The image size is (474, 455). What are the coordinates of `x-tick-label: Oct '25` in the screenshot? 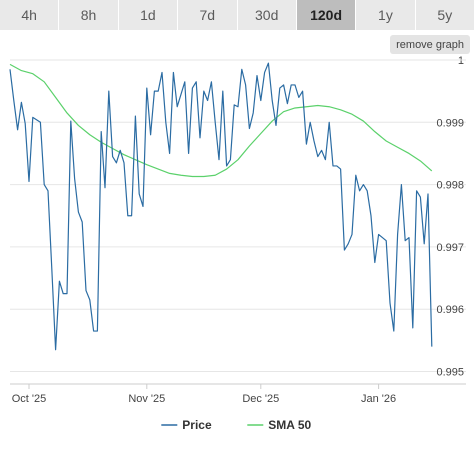 It's located at (29, 399).